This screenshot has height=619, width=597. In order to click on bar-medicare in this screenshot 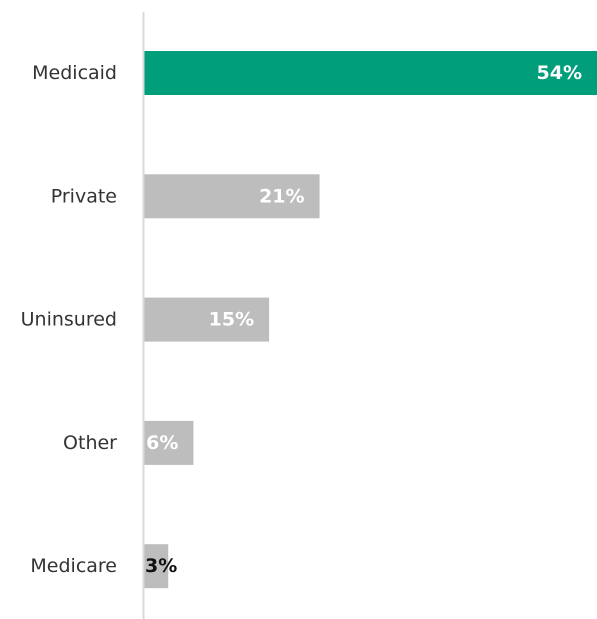, I will do `click(156, 566)`.